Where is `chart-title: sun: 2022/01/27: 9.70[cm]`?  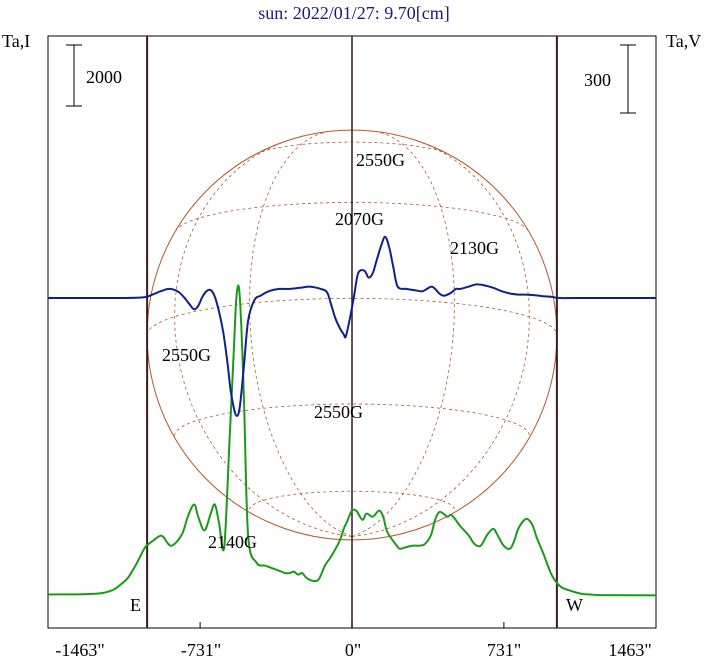 chart-title: sun: 2022/01/27: 9.70[cm] is located at coordinates (354, 13).